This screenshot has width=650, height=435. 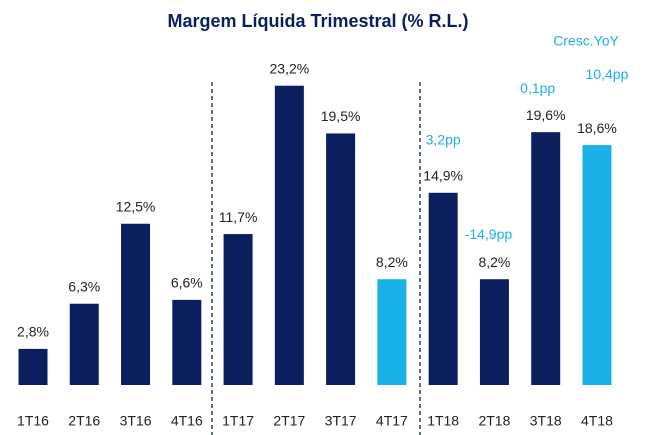 I want to click on yoy-value-label: 10,4pp, so click(x=607, y=74).